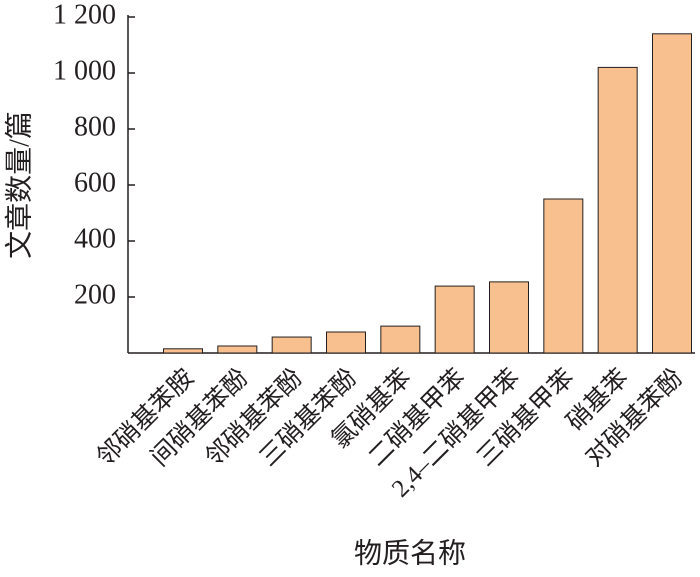 The height and width of the screenshot is (577, 700). I want to click on y-tick-label: 1 200, so click(84, 15).